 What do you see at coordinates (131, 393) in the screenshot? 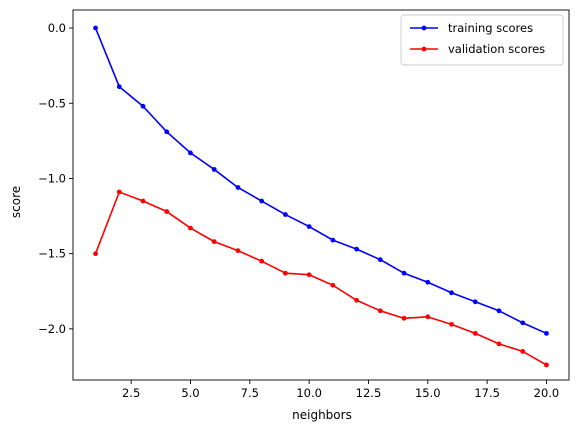
I see `x-tick-label-0: 2.5` at bounding box center [131, 393].